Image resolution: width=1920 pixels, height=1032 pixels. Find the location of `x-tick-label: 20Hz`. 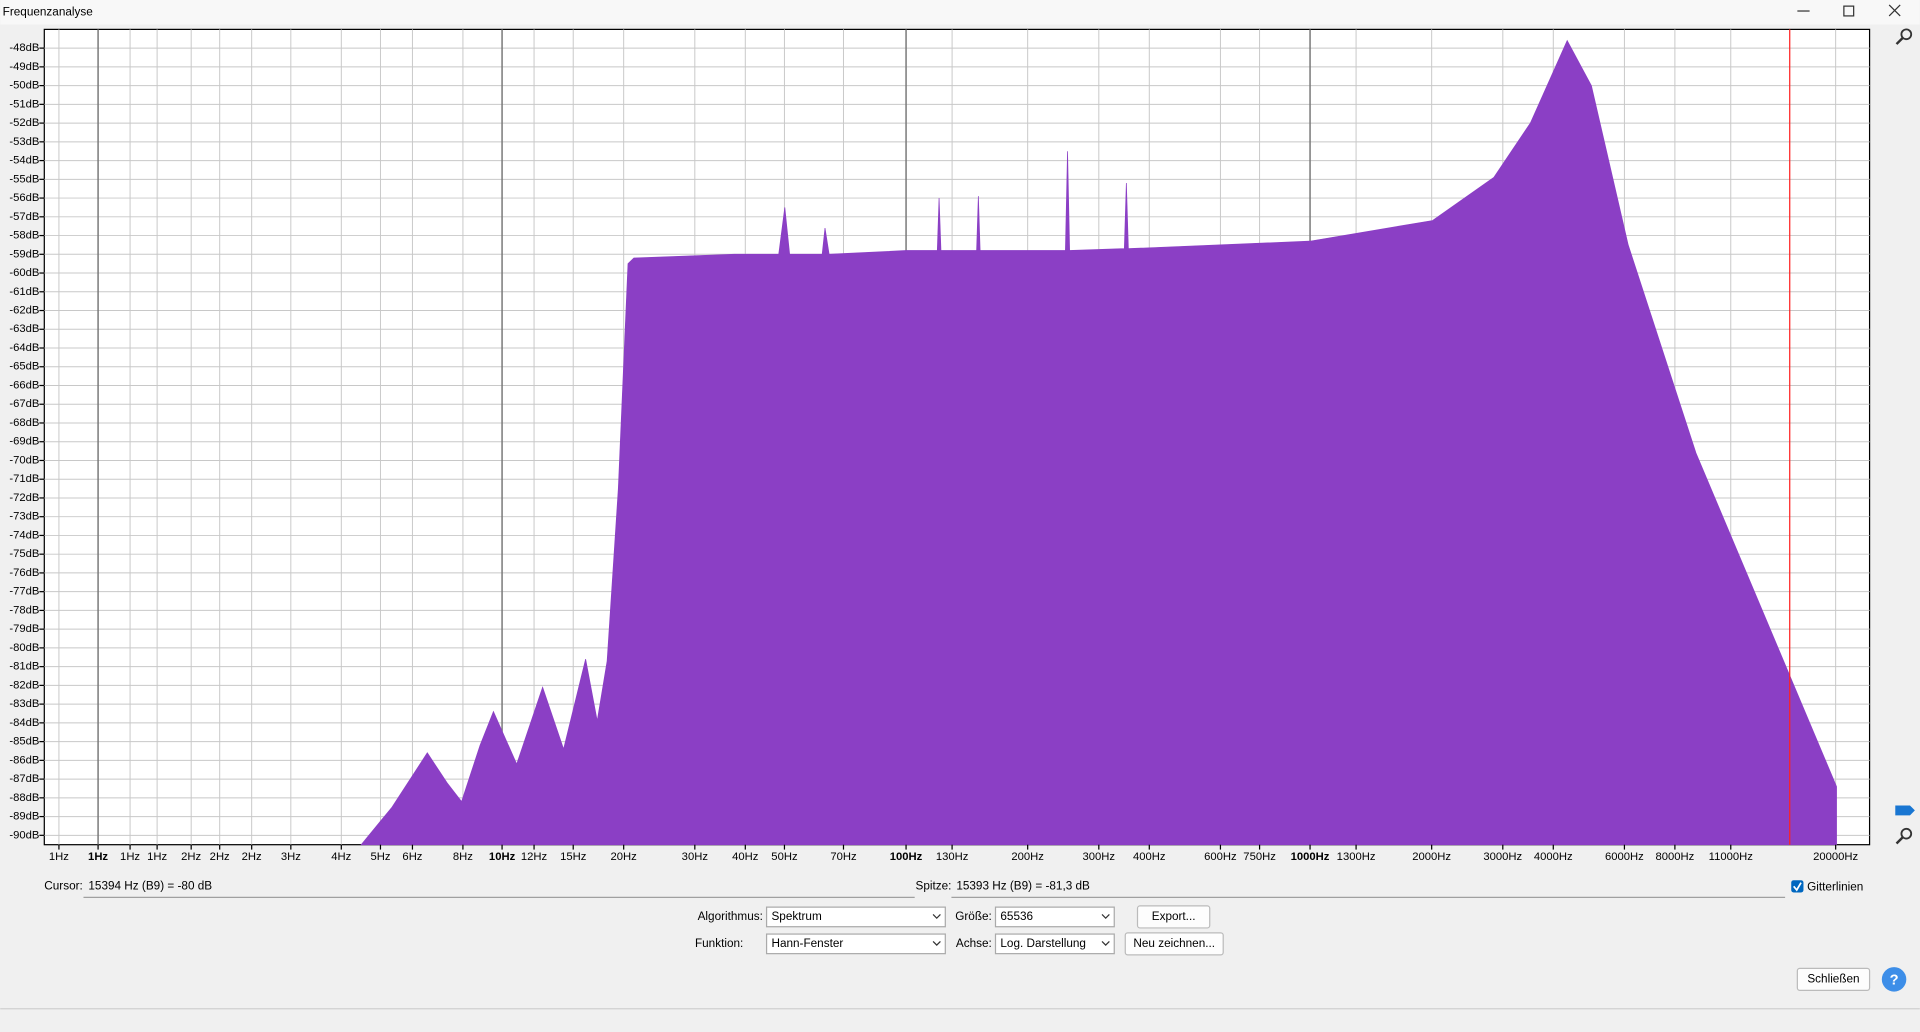

x-tick-label: 20Hz is located at coordinates (624, 857).